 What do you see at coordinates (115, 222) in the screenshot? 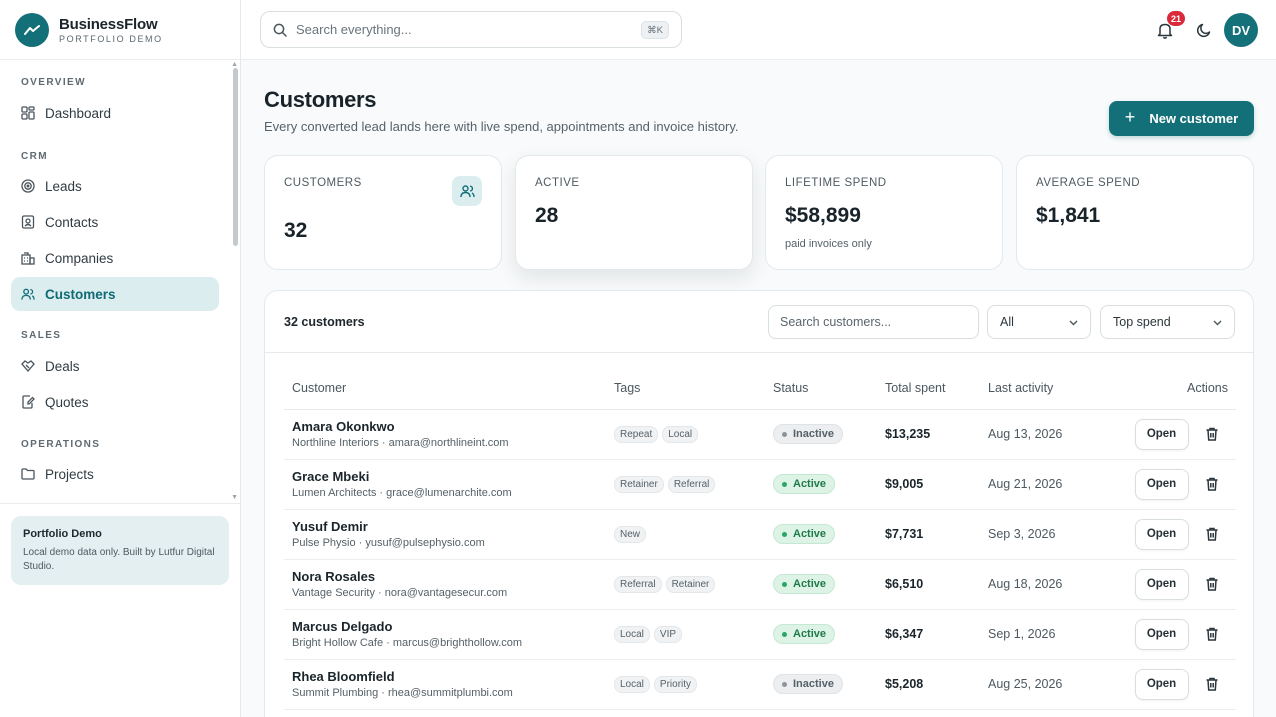
I see `sidebar-item-contacts: Contacts` at bounding box center [115, 222].